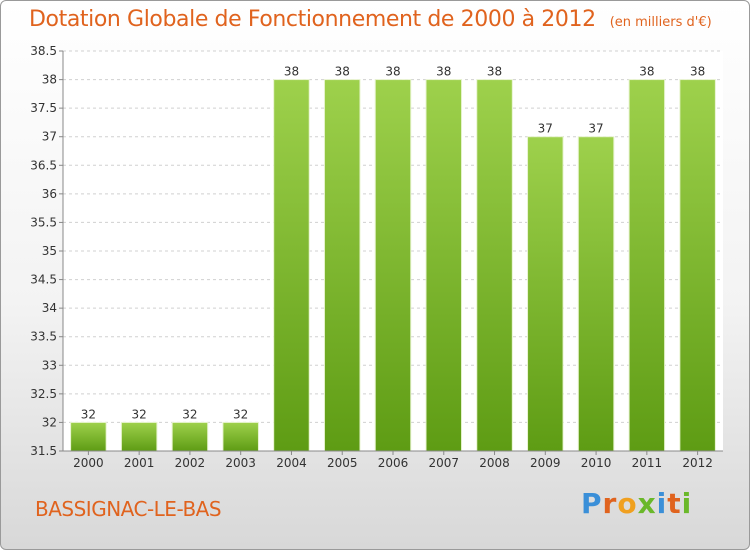 The height and width of the screenshot is (550, 750). I want to click on x-tick-label: 2001, so click(139, 463).